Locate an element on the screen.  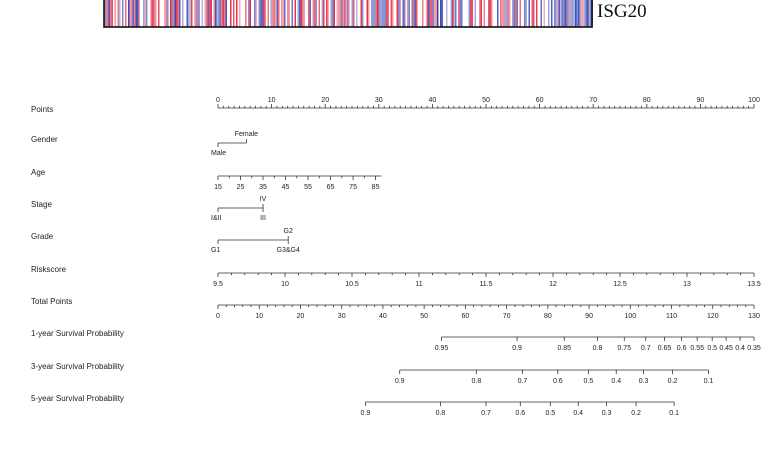
tick-label: 55 is located at coordinates (308, 187).